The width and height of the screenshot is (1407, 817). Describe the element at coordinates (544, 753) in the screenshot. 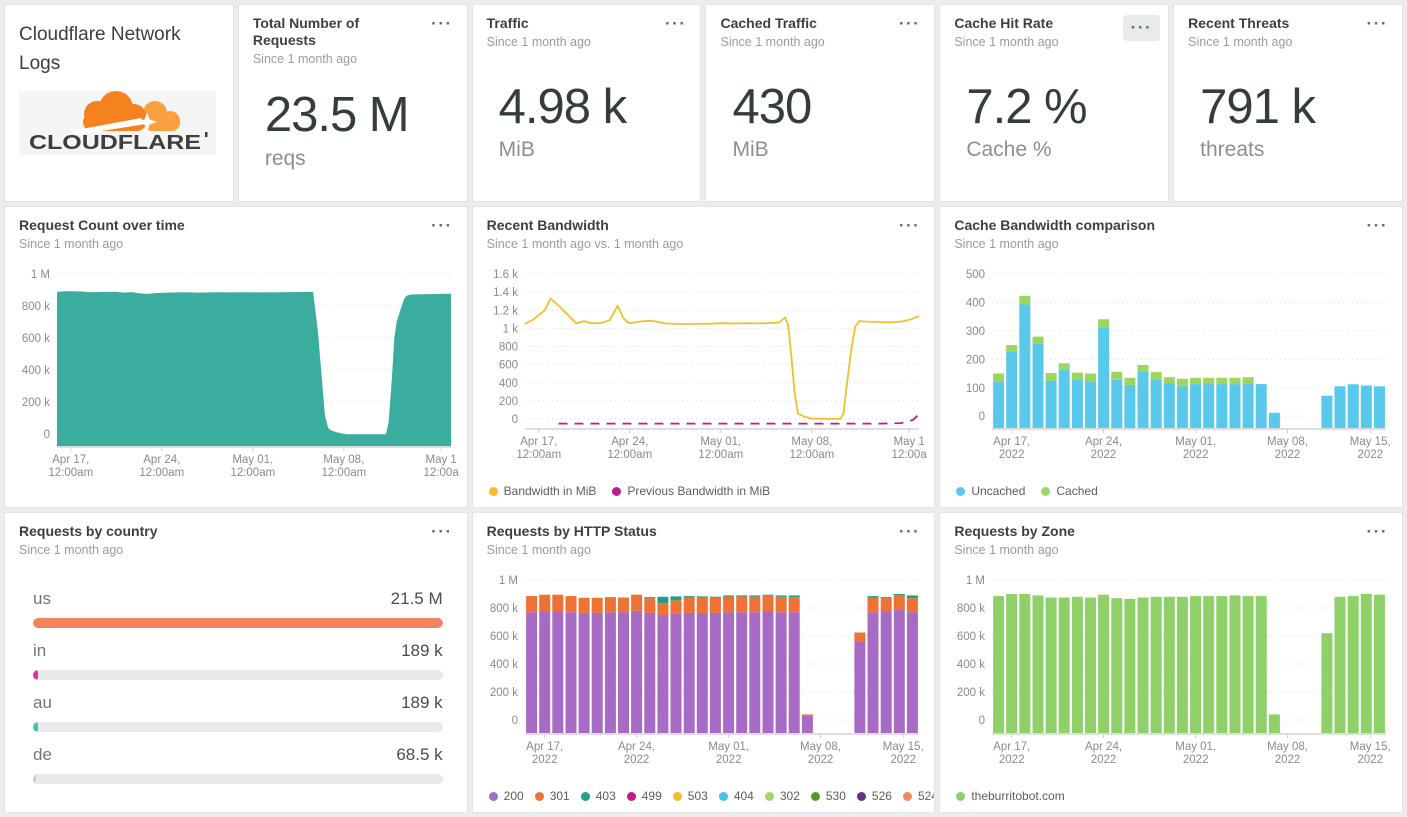

I see `svg-text:Apr 17,2022: Apr 17, 2022` at that location.